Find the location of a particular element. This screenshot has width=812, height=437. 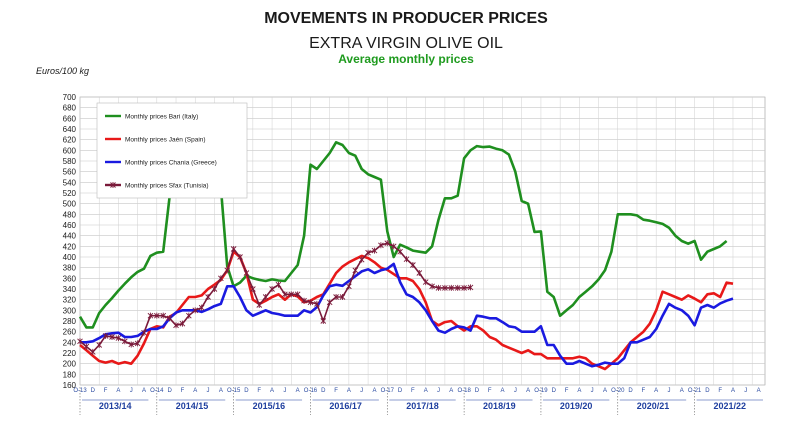

y-tick-label: 300 is located at coordinates (70, 310).